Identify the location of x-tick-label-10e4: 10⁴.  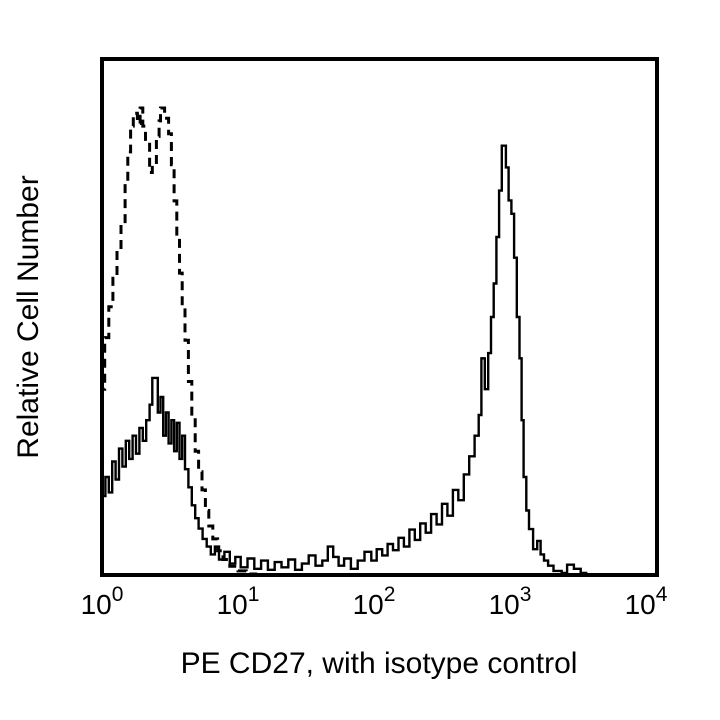
(646, 601).